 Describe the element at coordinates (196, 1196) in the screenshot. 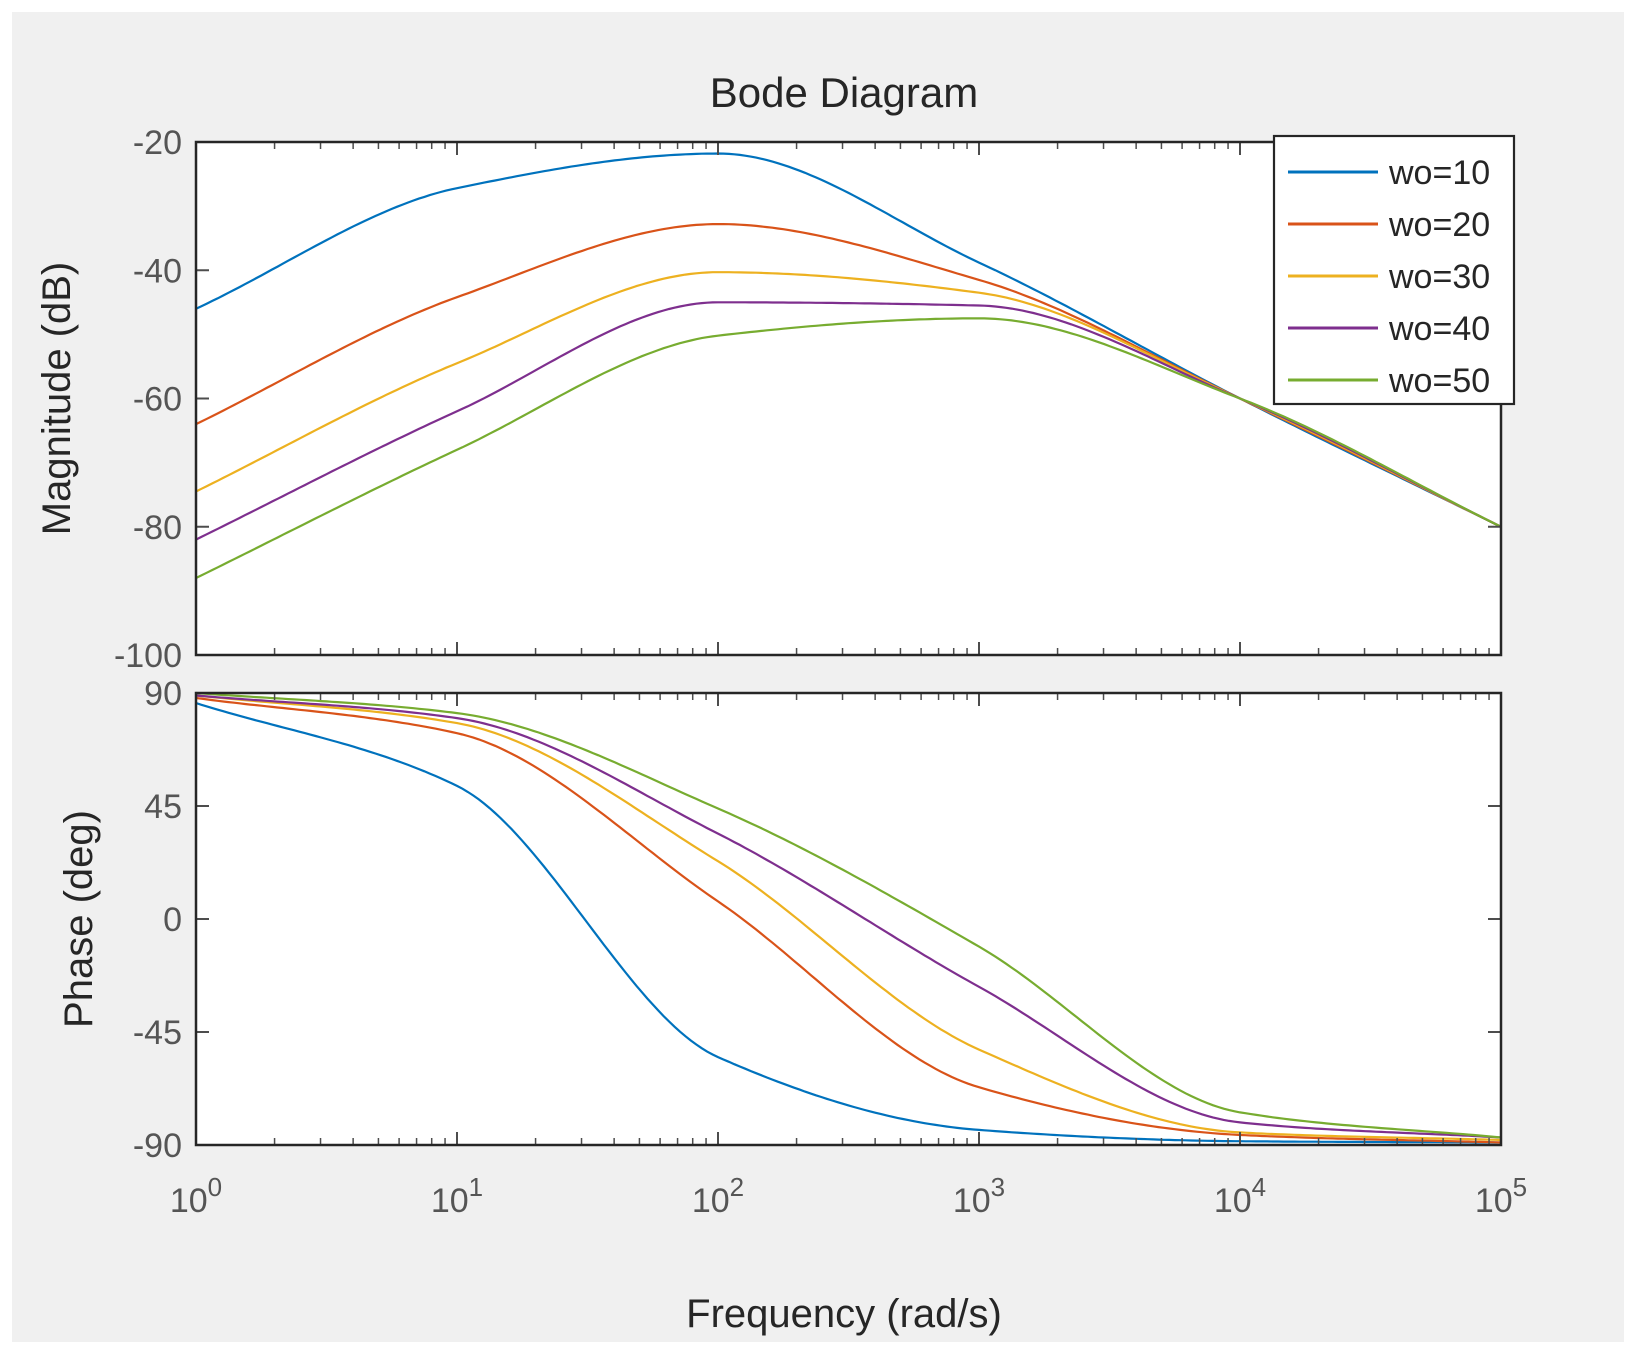

I see `x-tick-label: 10⁰` at that location.